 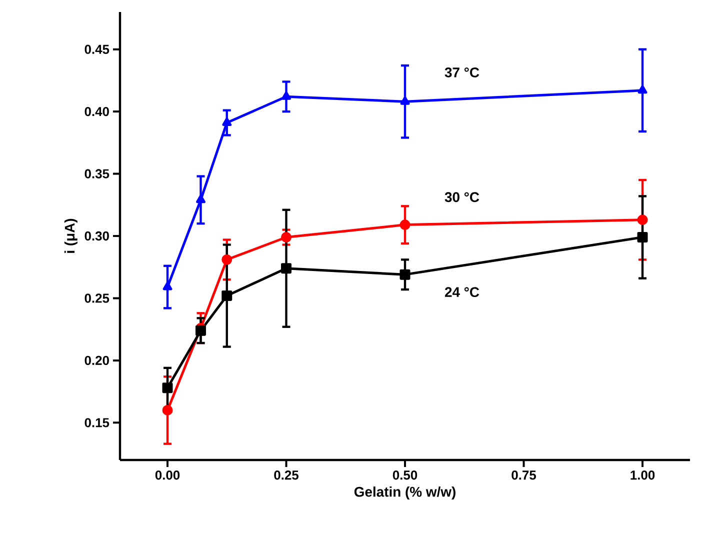 I want to click on x-tick-label: 0.75, so click(x=524, y=475).